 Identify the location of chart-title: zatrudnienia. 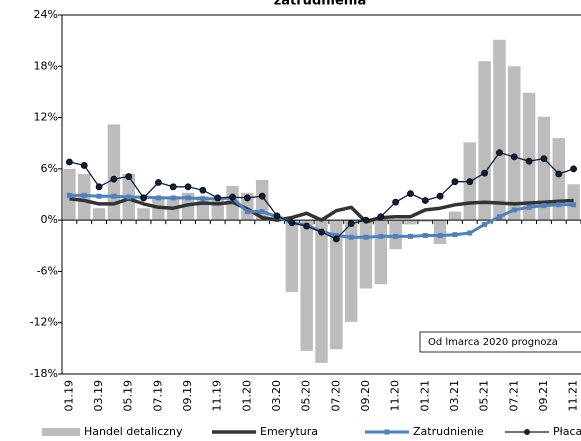
(320, 4).